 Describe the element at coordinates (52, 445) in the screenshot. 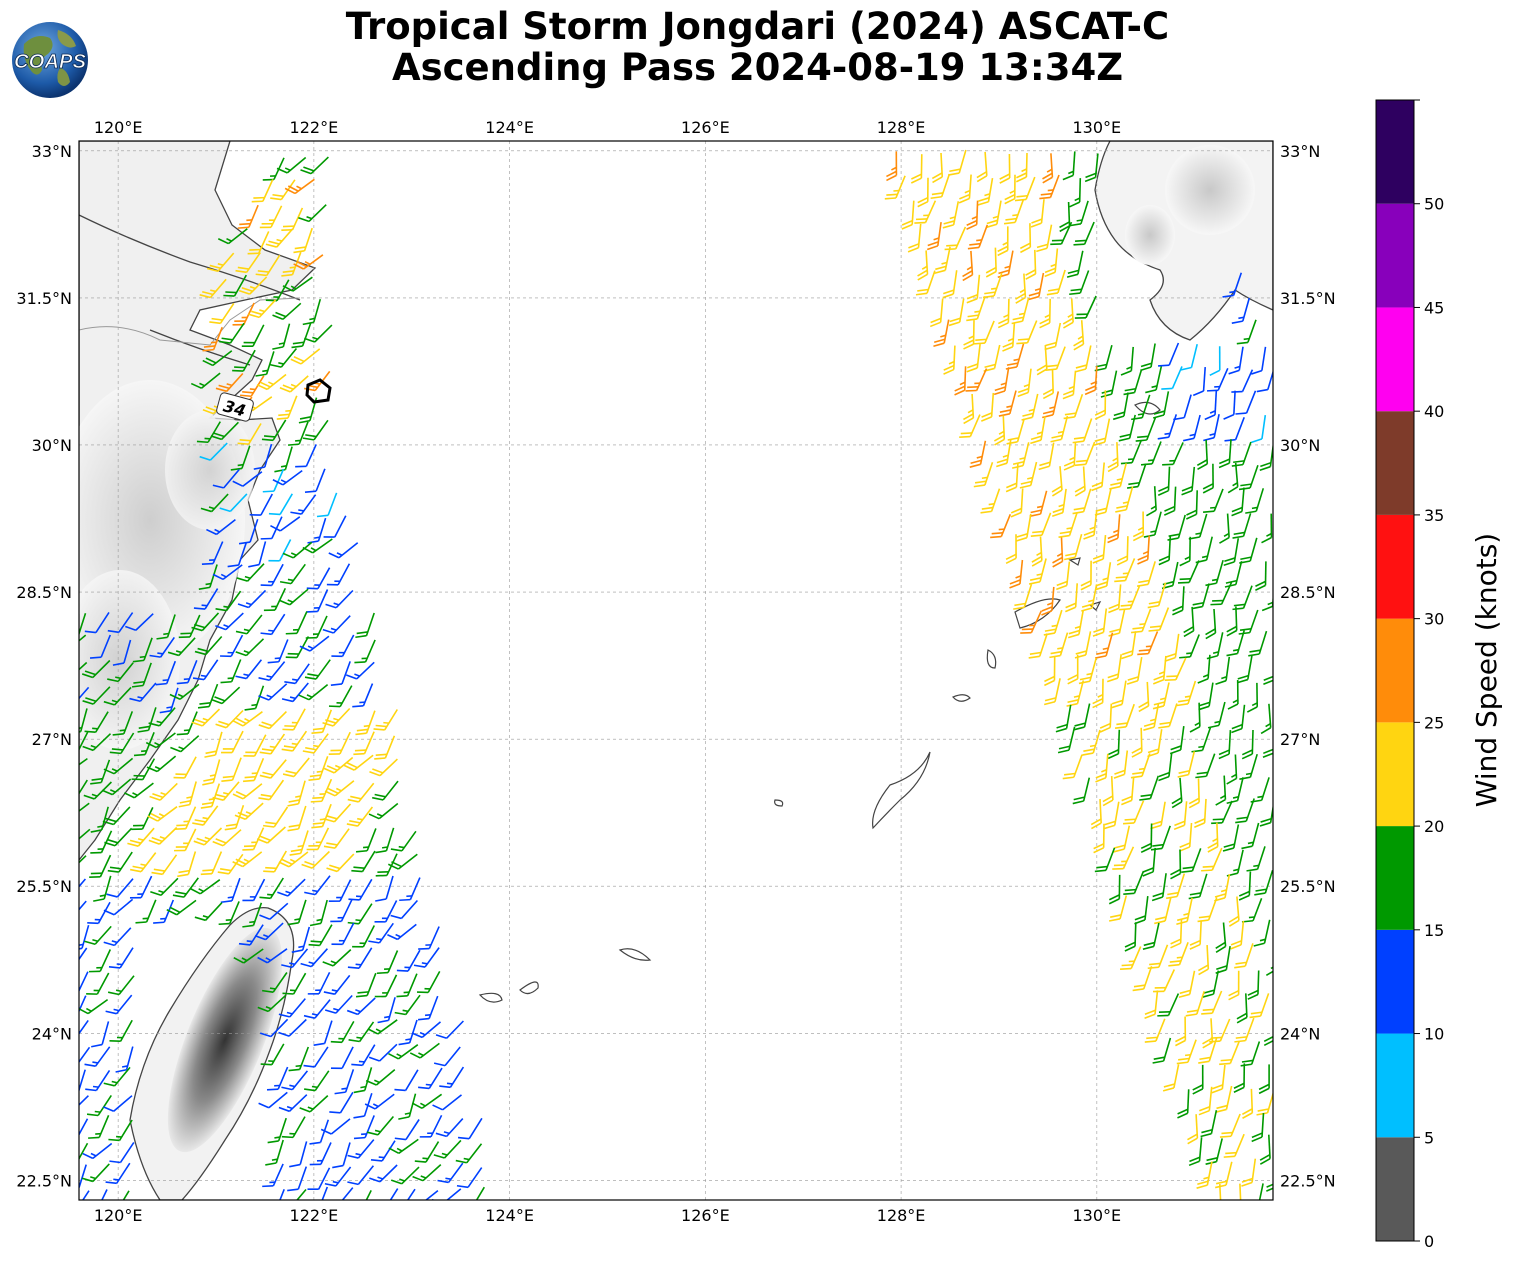

I see `lat-tick-label-left: 30°N` at that location.